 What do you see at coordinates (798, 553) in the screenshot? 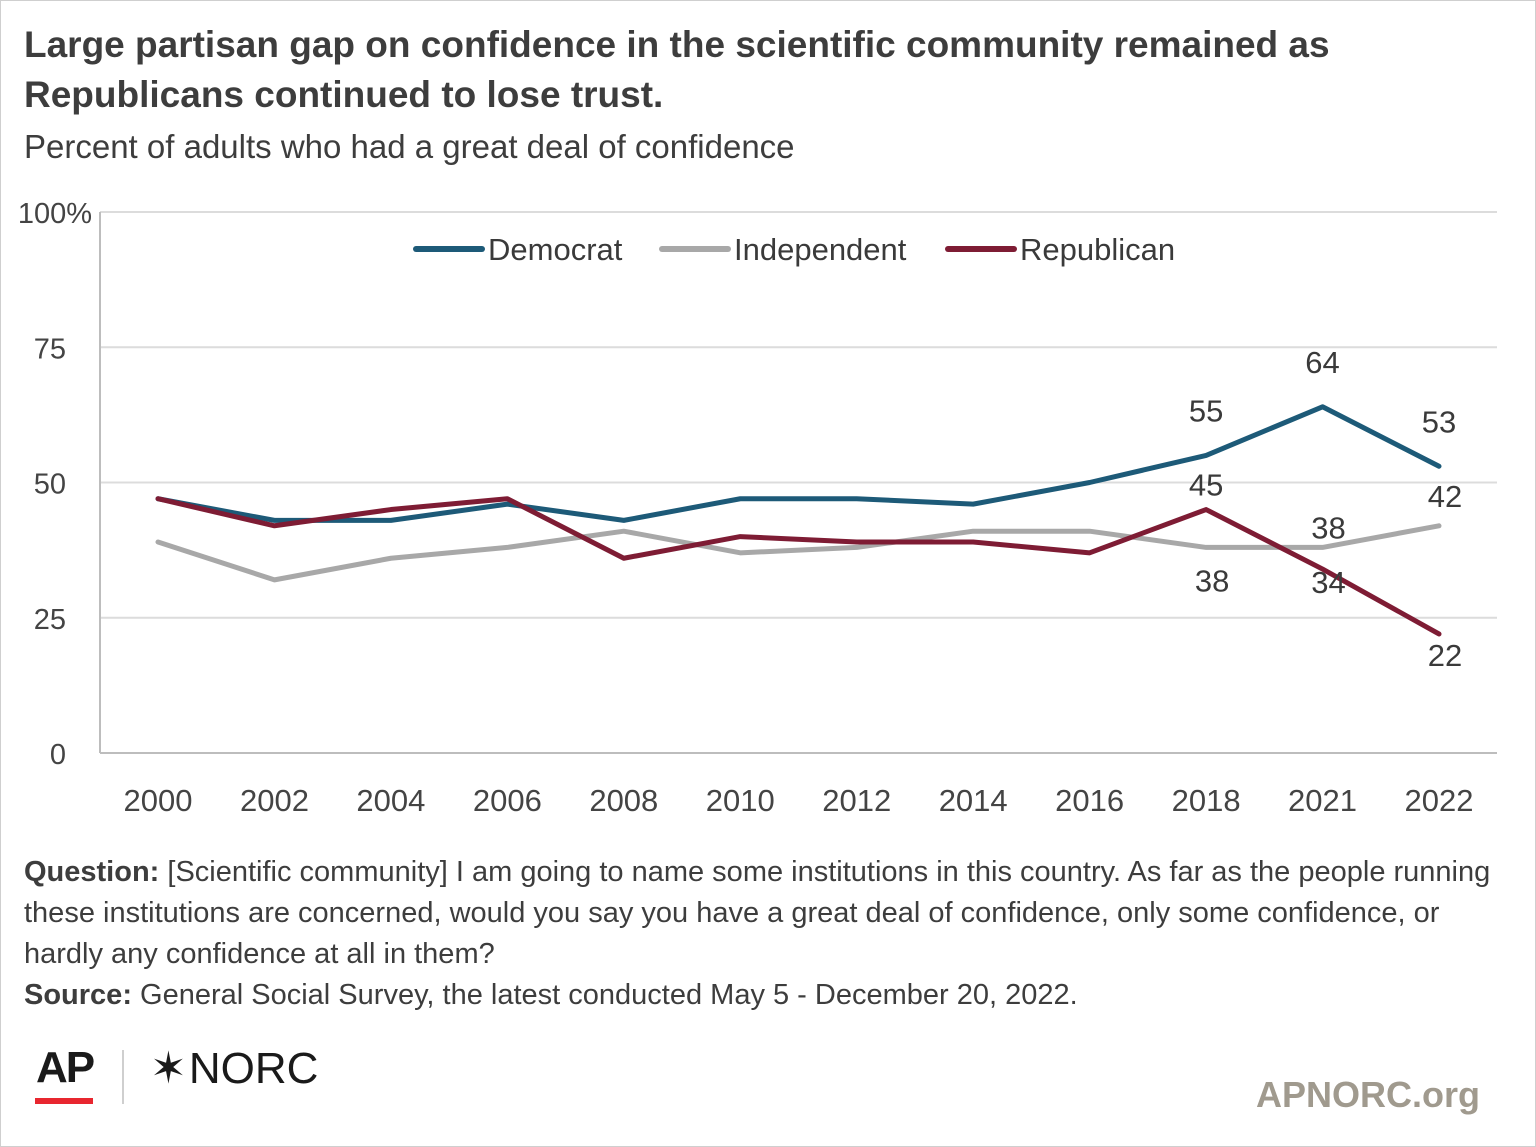
I see `series-line-independent` at bounding box center [798, 553].